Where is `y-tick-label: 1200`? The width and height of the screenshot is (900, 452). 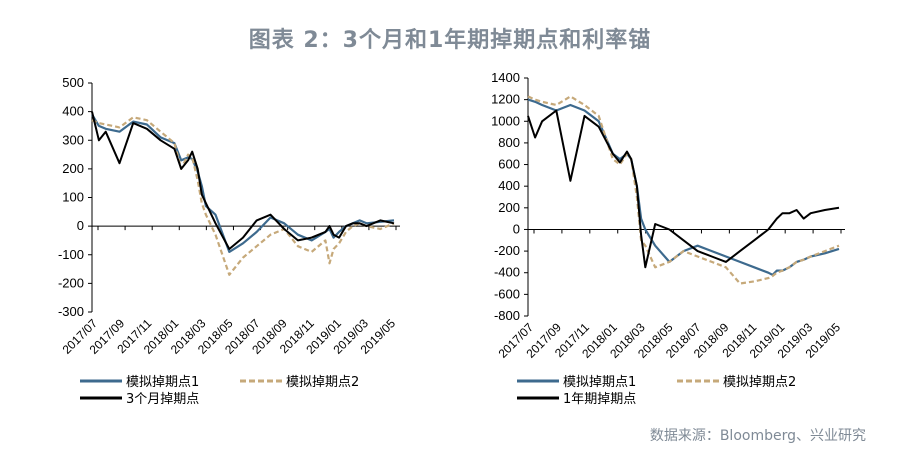 y-tick-label: 1200 is located at coordinates (505, 99).